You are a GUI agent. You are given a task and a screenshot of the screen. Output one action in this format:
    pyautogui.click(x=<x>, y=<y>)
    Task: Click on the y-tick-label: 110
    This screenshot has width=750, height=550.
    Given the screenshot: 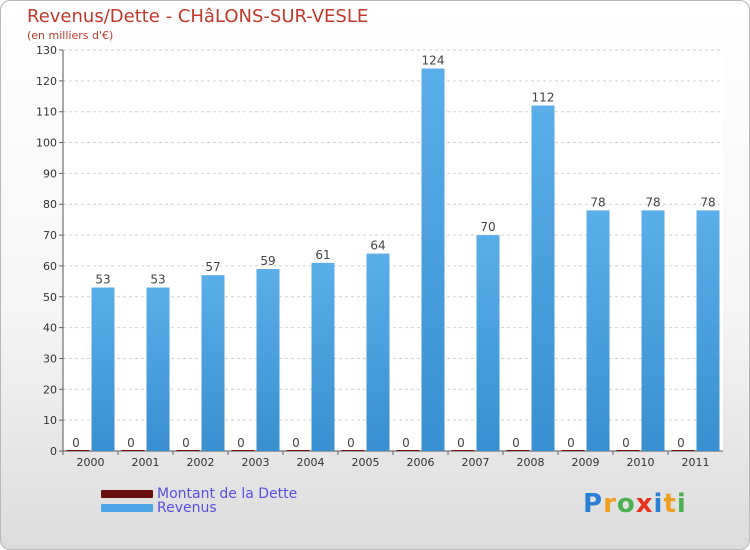 What is the action you would take?
    pyautogui.click(x=46, y=112)
    